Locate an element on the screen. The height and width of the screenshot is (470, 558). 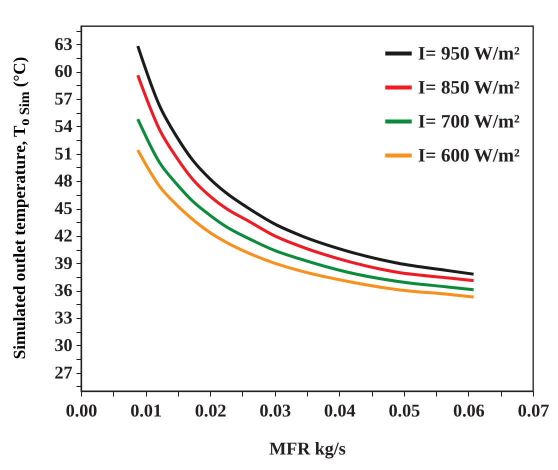
legend-label: I= 700 W/m² is located at coordinates (469, 122).